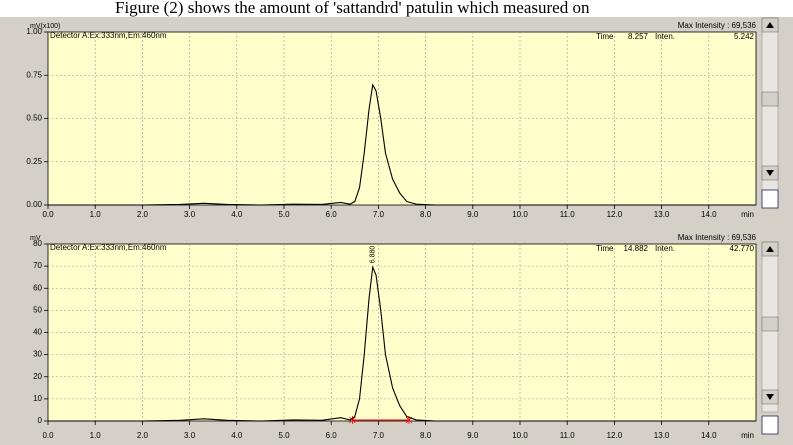  I want to click on y-tick-label: 0.75, so click(34, 74).